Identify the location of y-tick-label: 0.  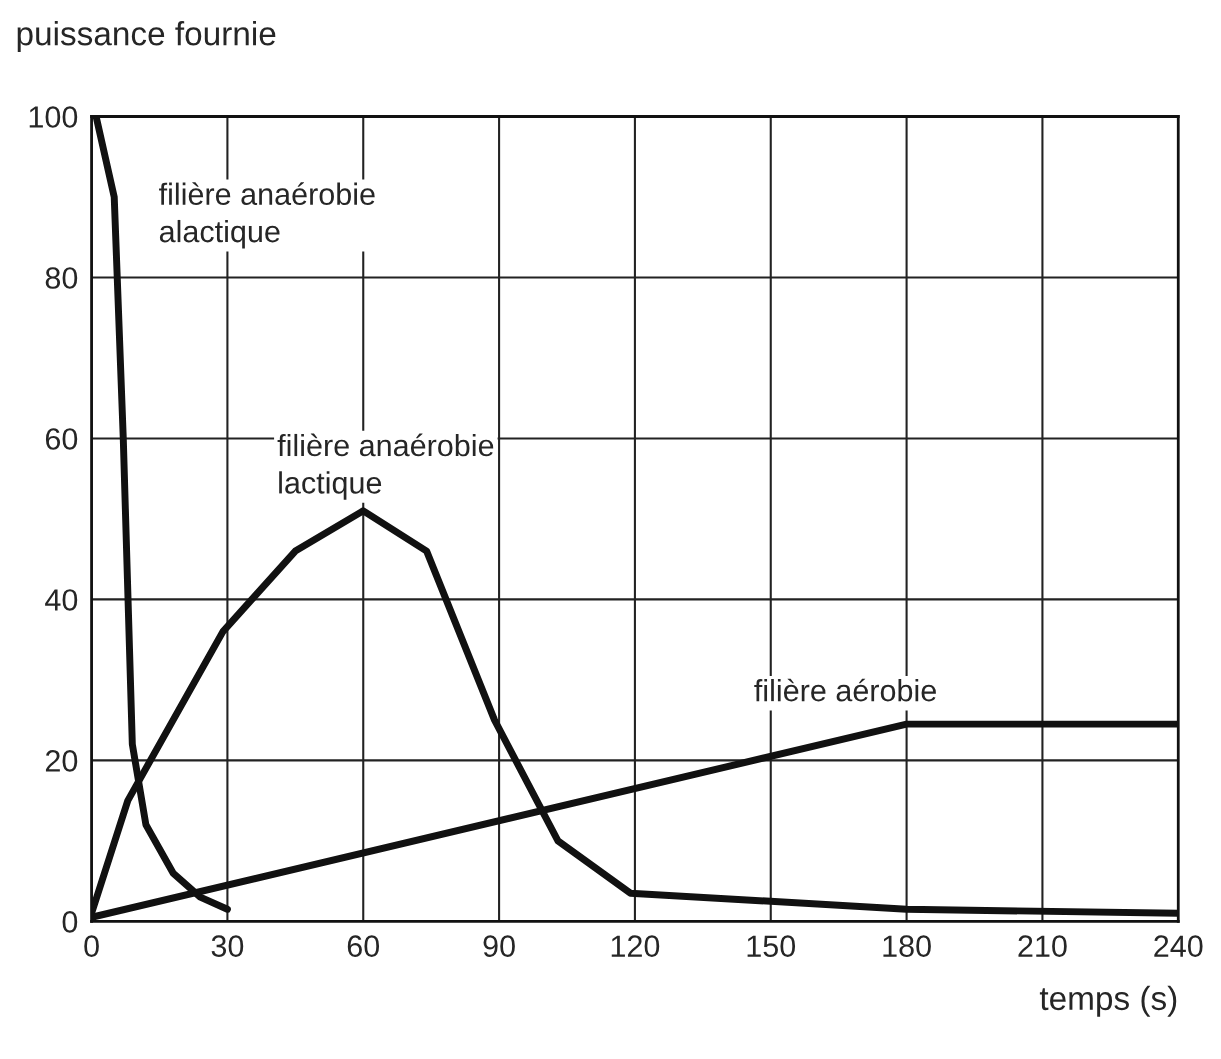
(70, 922).